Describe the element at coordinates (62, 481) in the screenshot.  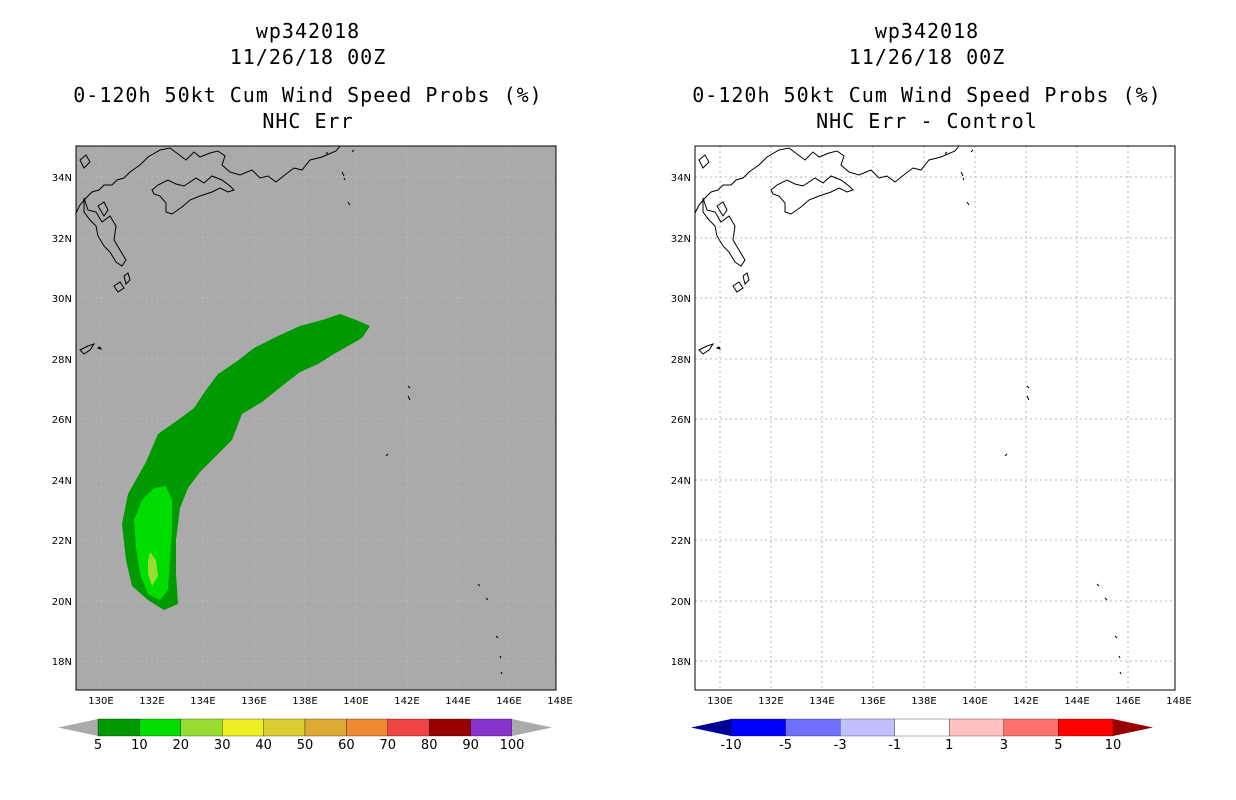
I see `left-lat-label: 24N` at that location.